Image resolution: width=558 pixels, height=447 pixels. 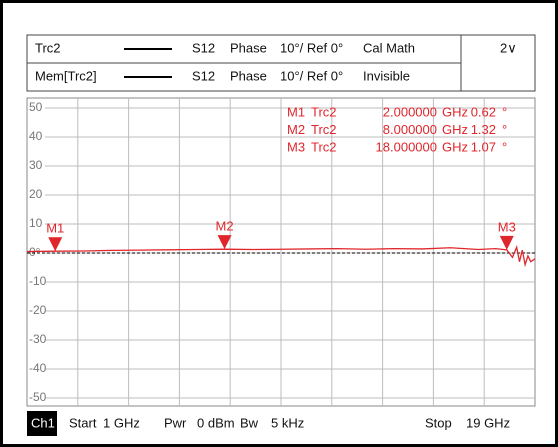 What do you see at coordinates (410, 111) in the screenshot?
I see `marker-x: 2.000000` at bounding box center [410, 111].